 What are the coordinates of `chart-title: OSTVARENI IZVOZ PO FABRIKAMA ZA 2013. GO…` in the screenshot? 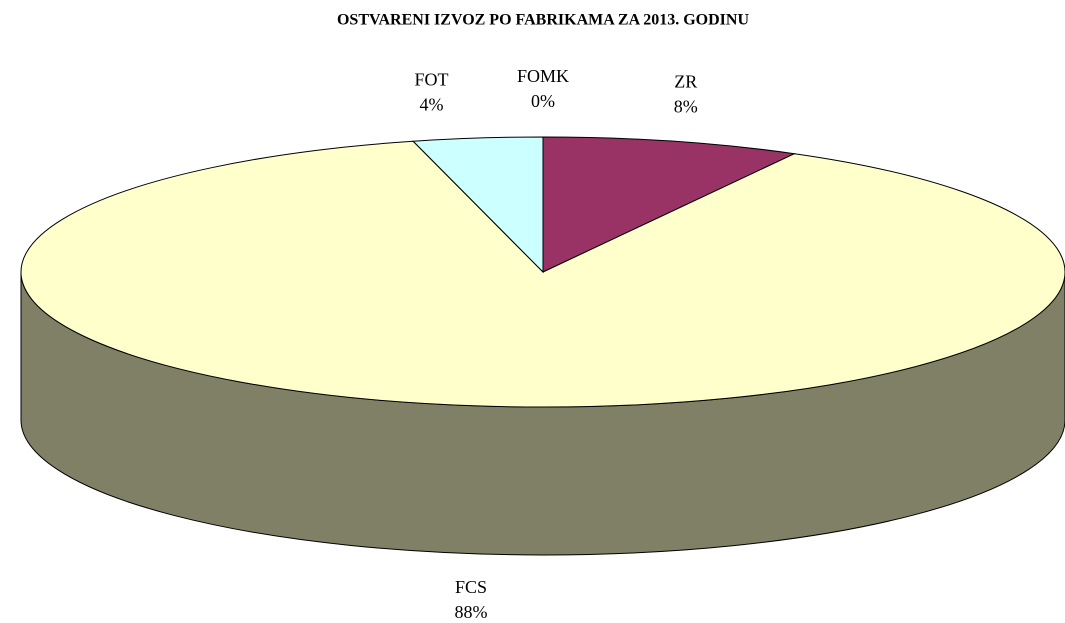 It's located at (543, 20).